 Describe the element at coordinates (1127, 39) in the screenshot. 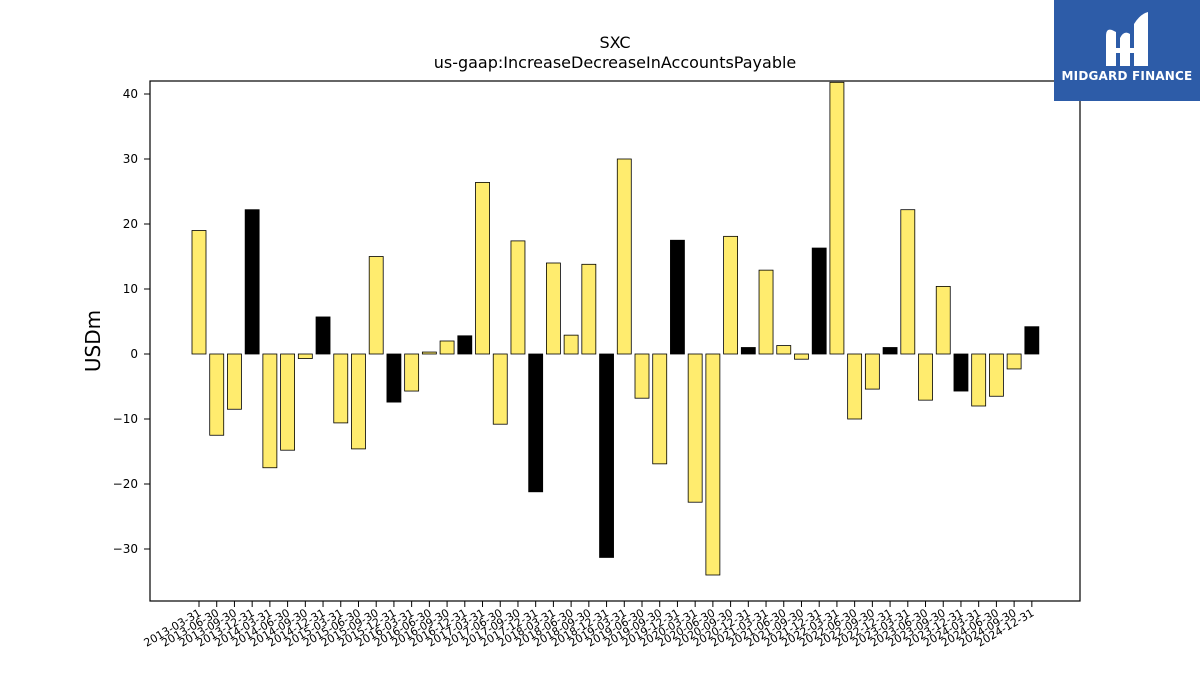

I see `midgard-finance-logo-icon` at that location.